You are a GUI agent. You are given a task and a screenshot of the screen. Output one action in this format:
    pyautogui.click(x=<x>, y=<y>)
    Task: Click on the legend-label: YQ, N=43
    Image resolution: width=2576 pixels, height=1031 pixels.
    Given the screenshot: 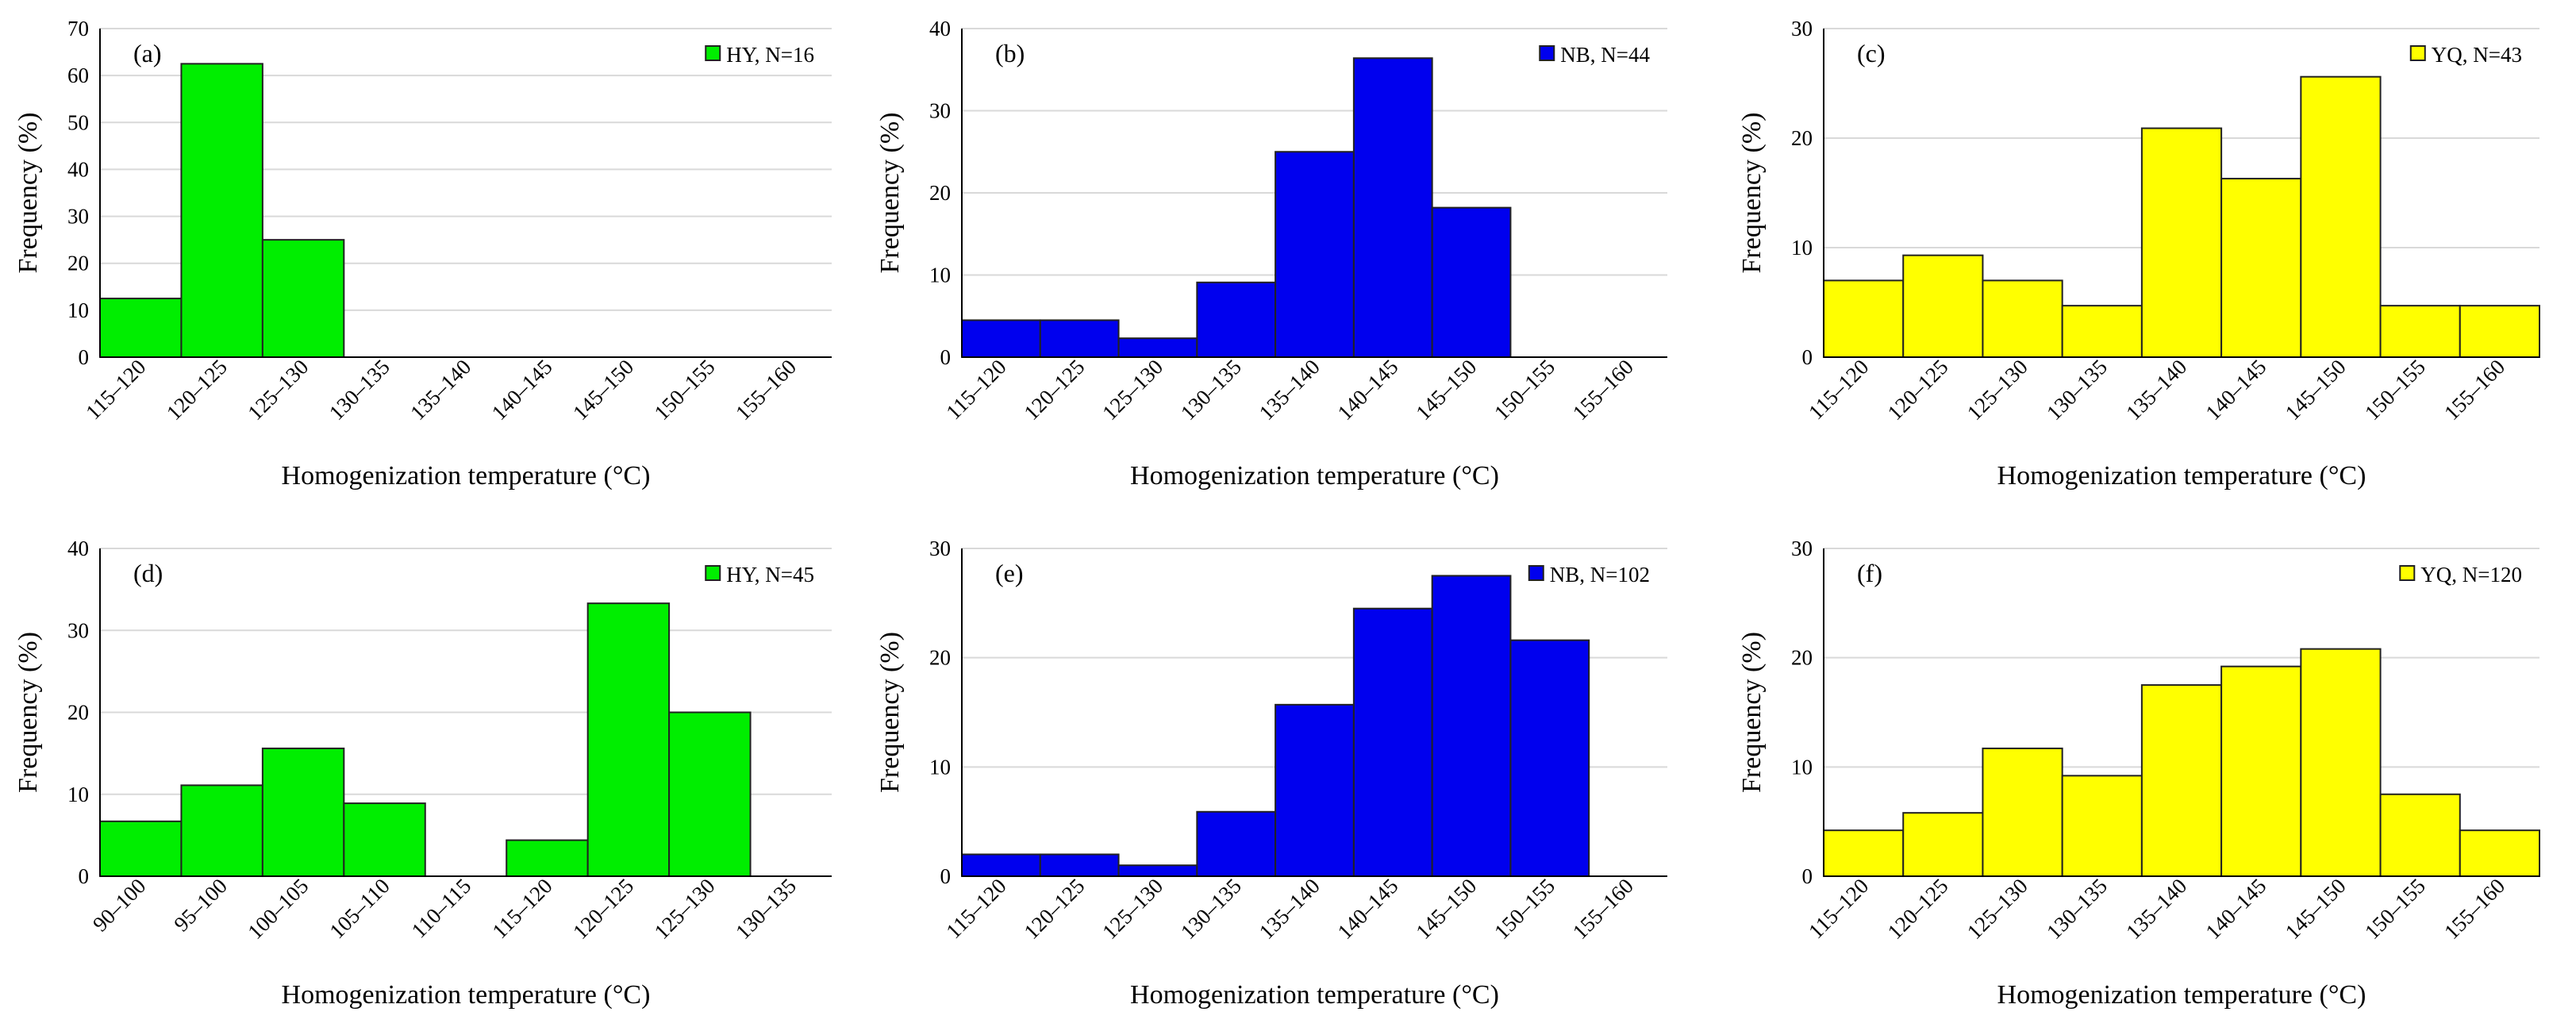 What is the action you would take?
    pyautogui.click(x=2477, y=55)
    